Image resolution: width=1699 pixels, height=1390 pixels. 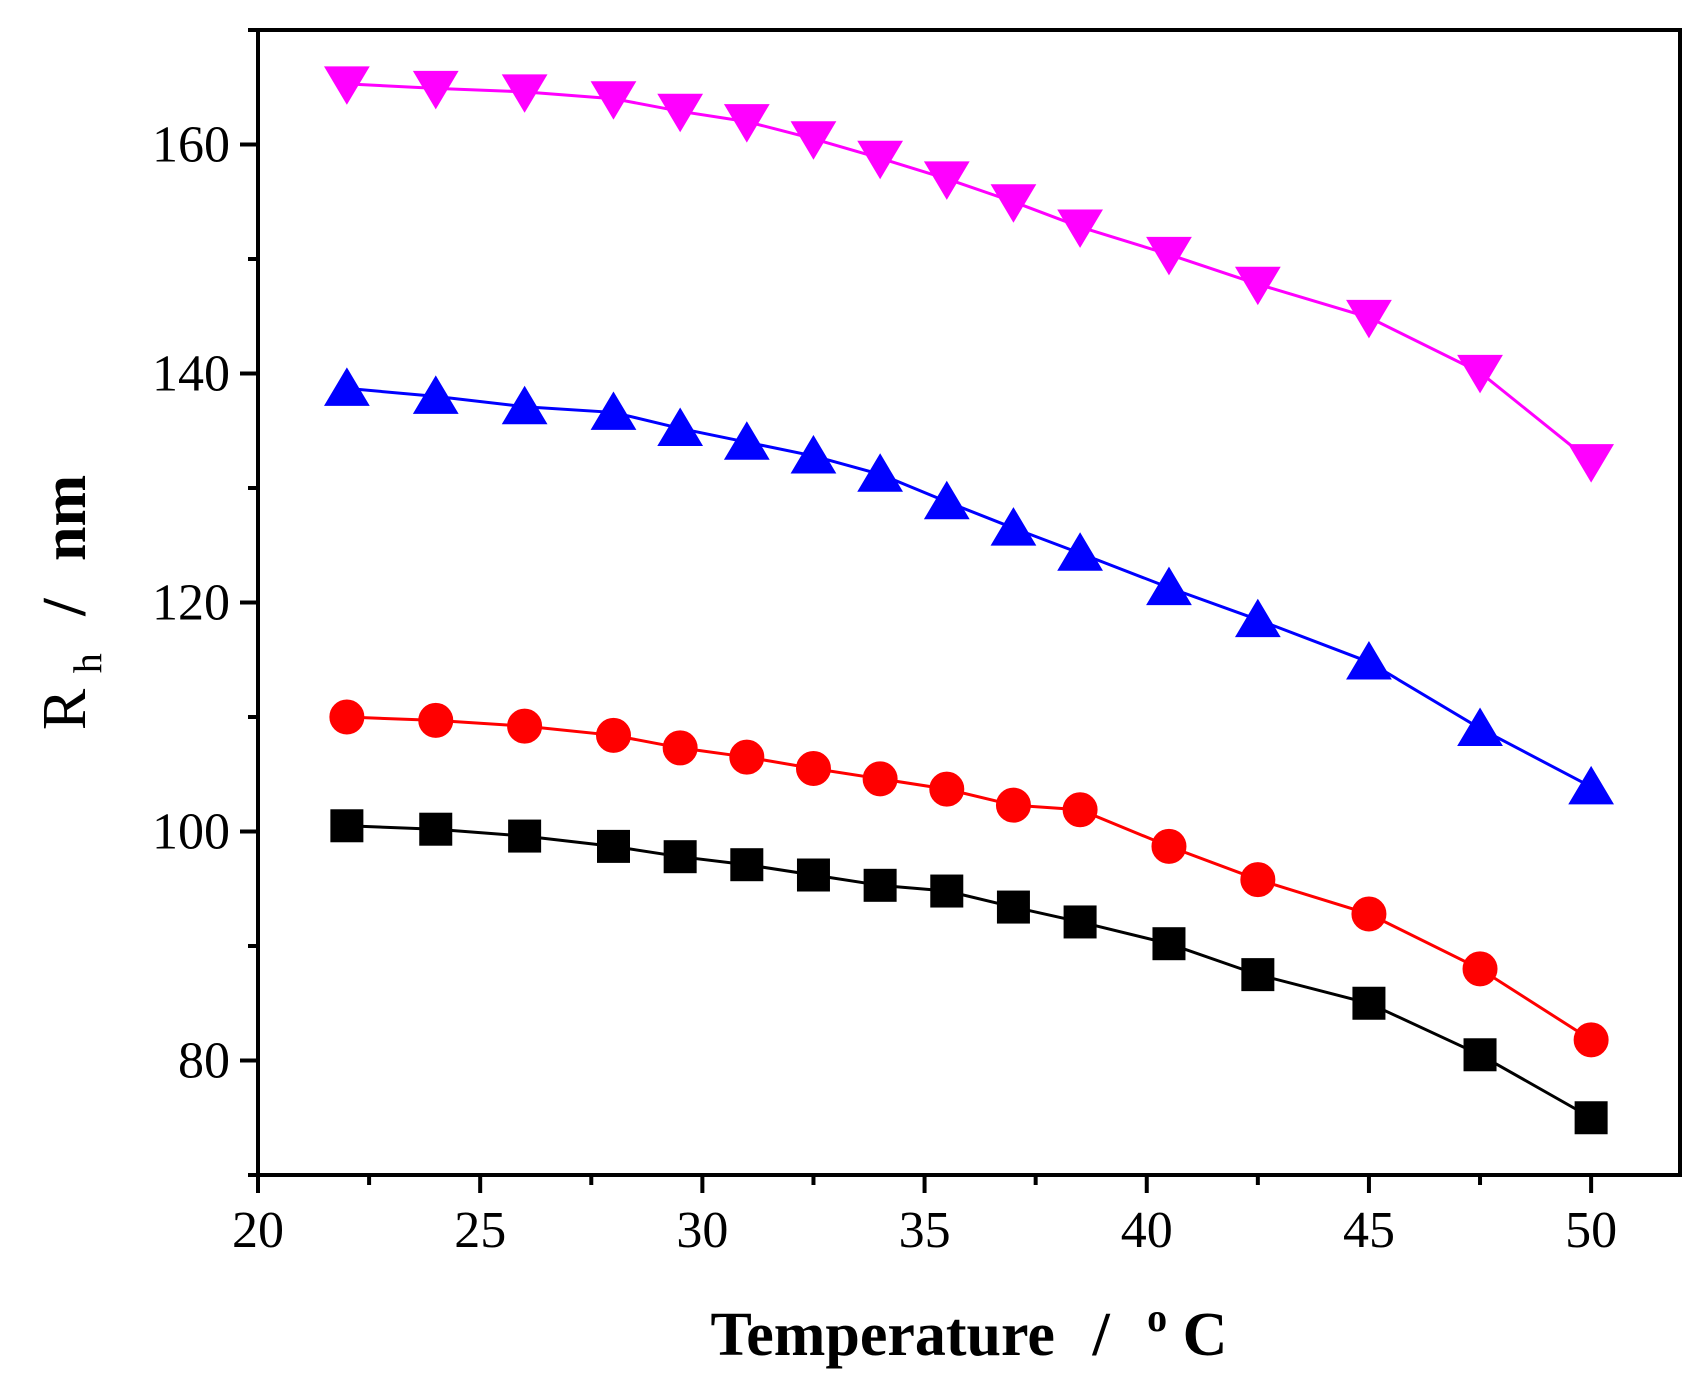 What do you see at coordinates (925, 1230) in the screenshot?
I see `x-tick-label: 35` at bounding box center [925, 1230].